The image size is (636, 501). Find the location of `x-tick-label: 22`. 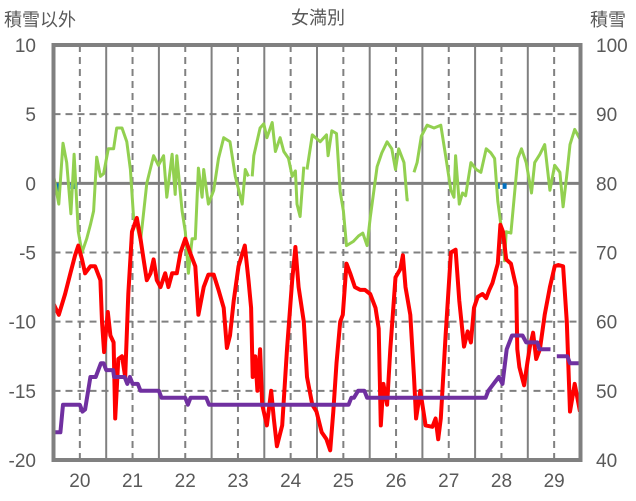

x-tick-label: 22 is located at coordinates (185, 481).